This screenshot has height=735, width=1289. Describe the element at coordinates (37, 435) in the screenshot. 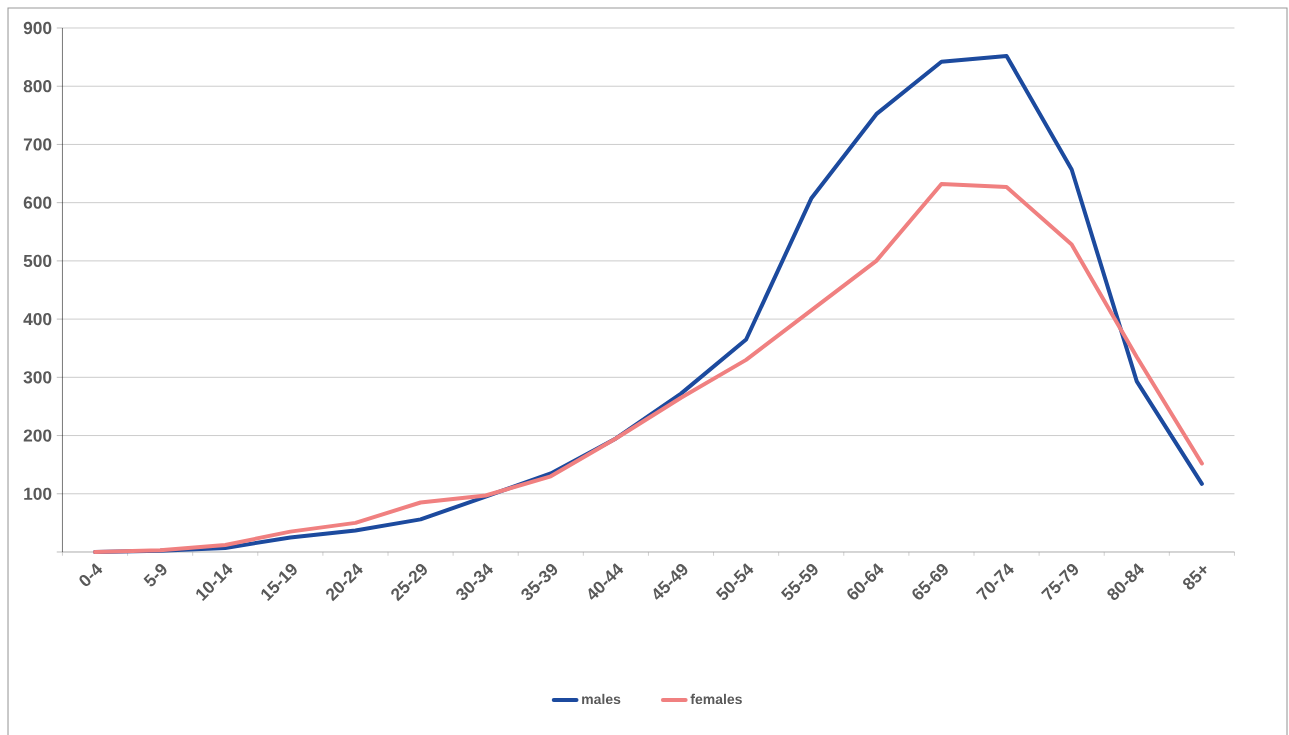

I see `y-tick-label: 200` at that location.